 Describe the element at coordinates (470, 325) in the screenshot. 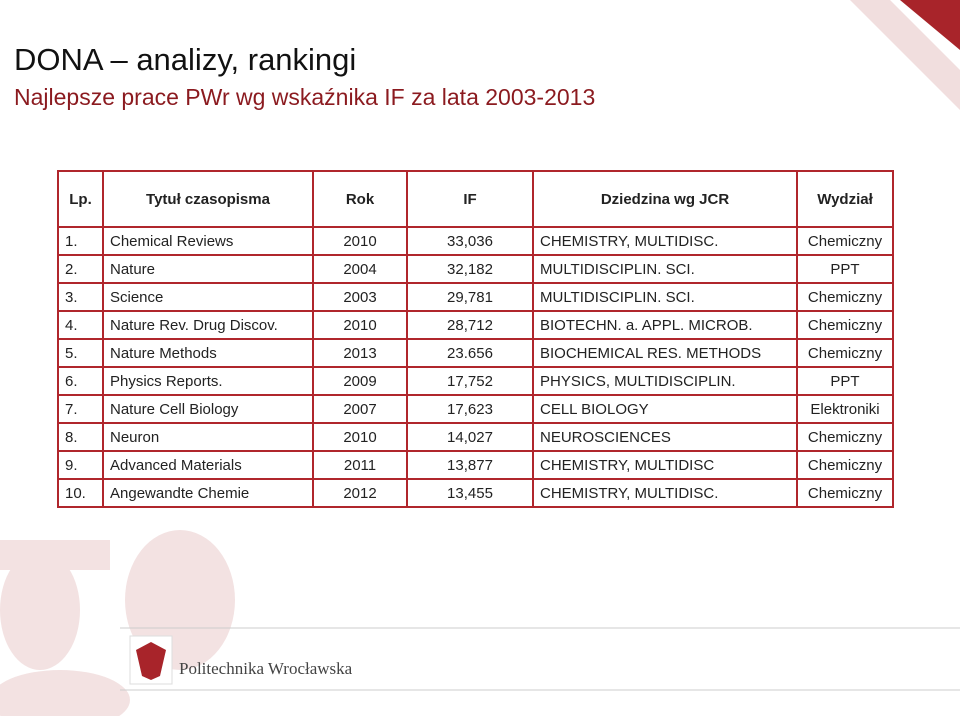

I see `cell: 28,712` at that location.